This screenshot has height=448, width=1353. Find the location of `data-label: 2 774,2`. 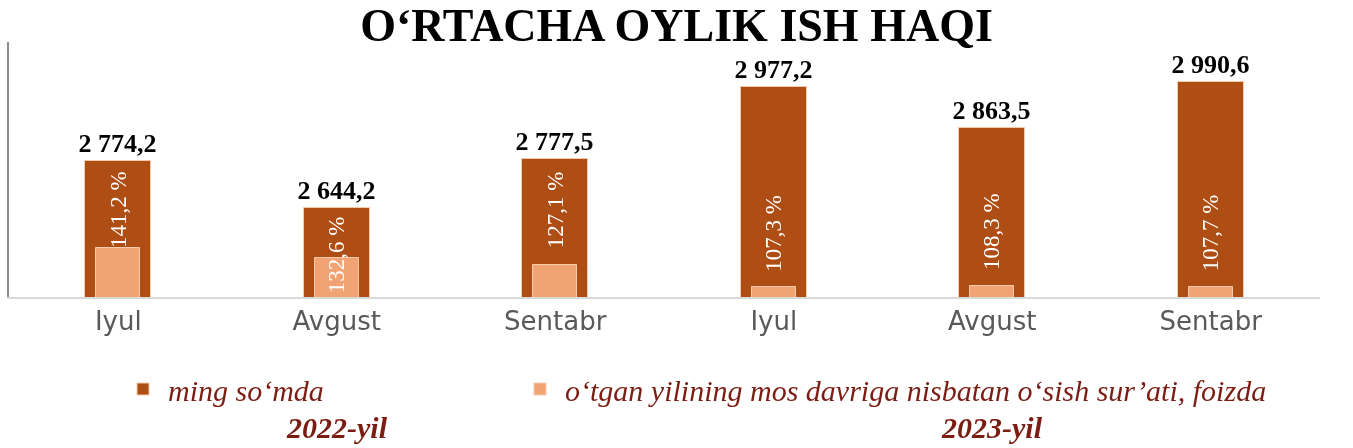

data-label: 2 774,2 is located at coordinates (117, 143).